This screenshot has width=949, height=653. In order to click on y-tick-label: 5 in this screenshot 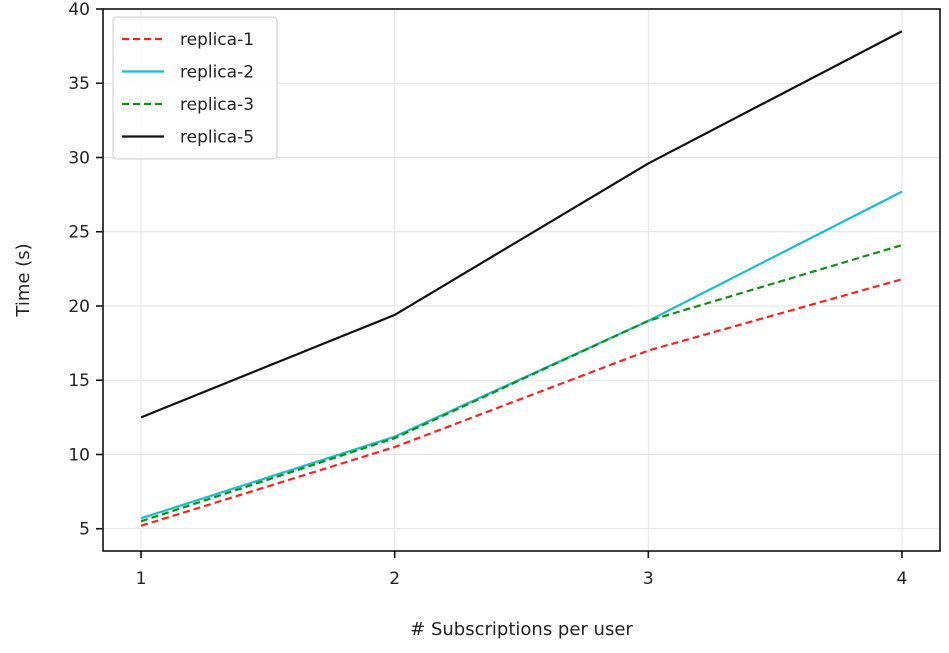, I will do `click(84, 530)`.